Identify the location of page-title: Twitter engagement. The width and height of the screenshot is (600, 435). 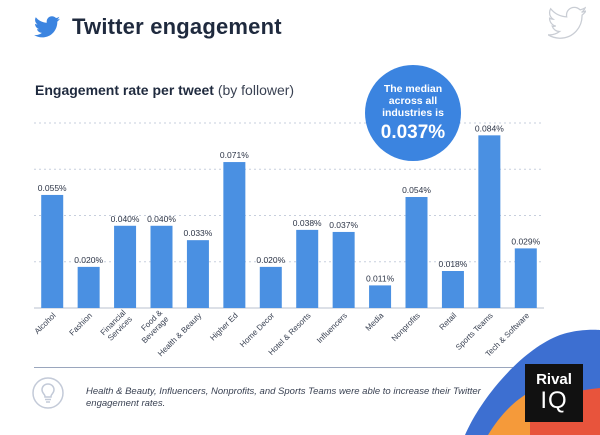
(177, 26).